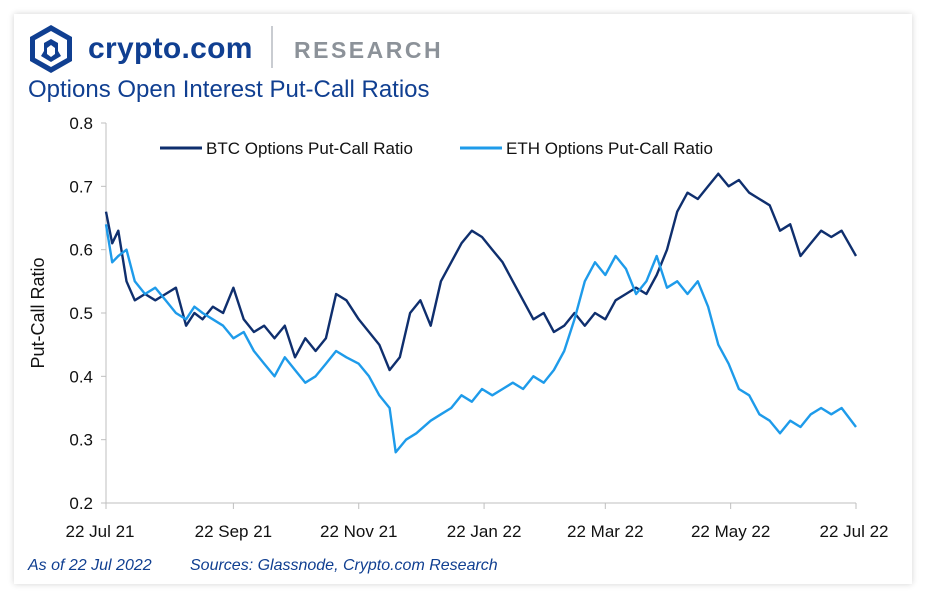  Describe the element at coordinates (170, 48) in the screenshot. I see `brand-name: crypto.com` at that location.